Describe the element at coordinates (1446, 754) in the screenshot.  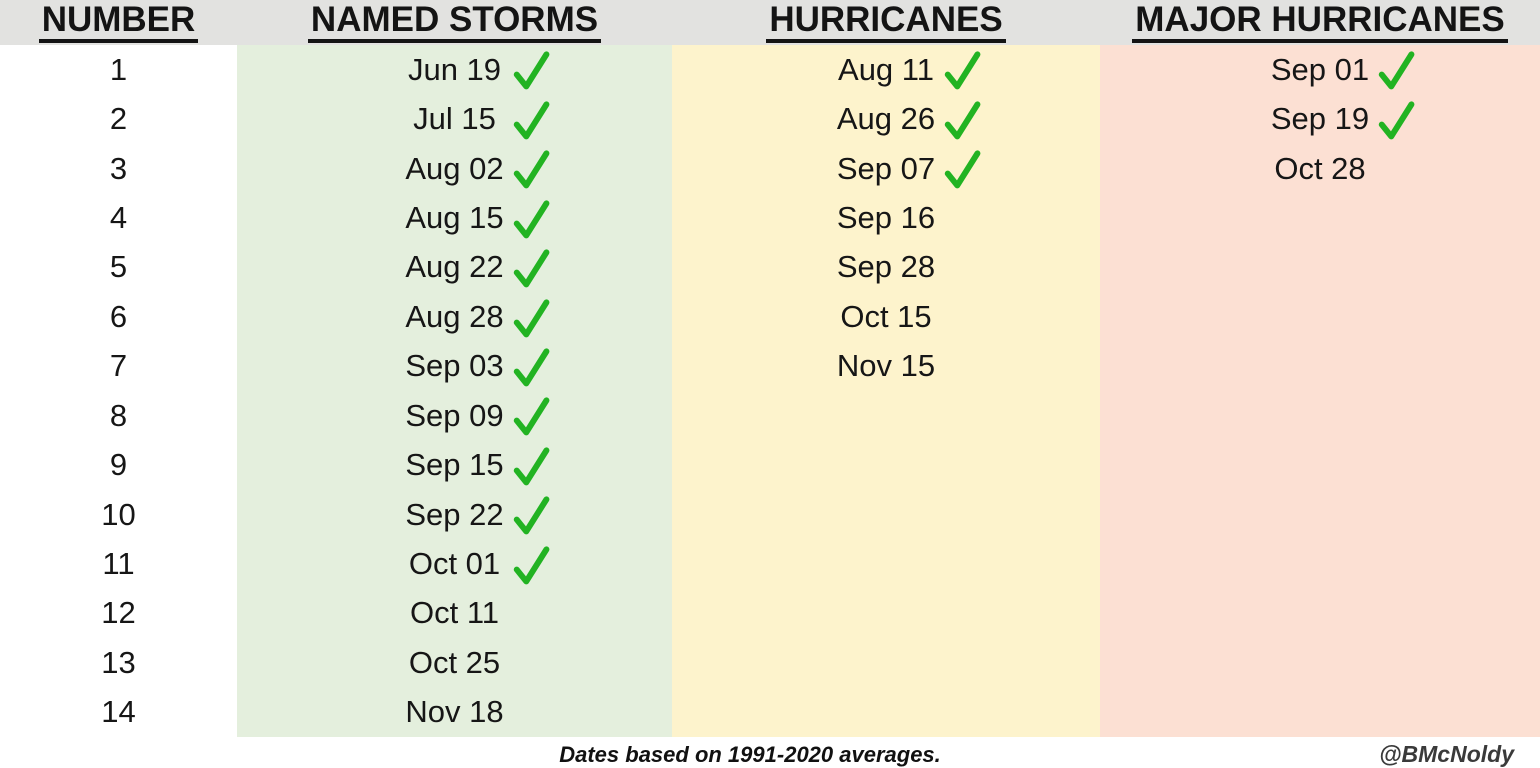
I see `author-credit: @BMcNoldy` at that location.